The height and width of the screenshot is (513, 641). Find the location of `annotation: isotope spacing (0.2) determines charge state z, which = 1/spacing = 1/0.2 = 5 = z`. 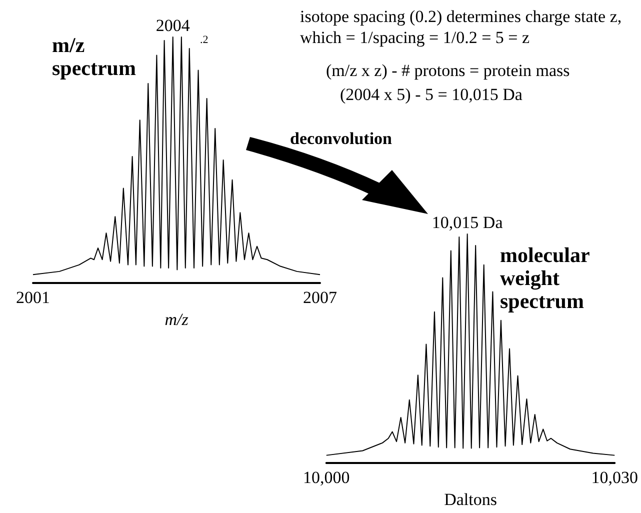

annotation: isotope spacing (0.2) determines charge state z, which = 1/spacing = 1/0.2 = 5 = z is located at coordinates (461, 27).